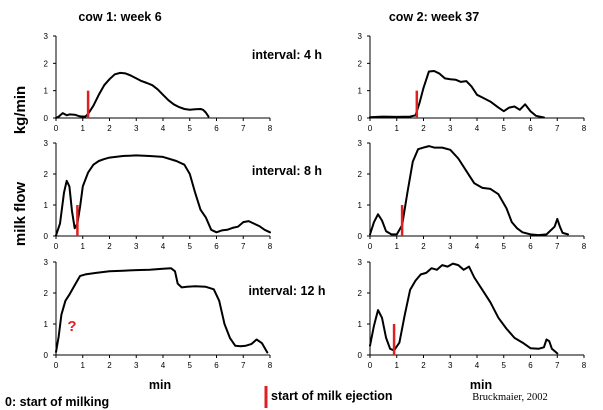 Image resolution: width=603 pixels, height=410 pixels. What do you see at coordinates (481, 385) in the screenshot?
I see `x-axis-label-cow-2: min` at bounding box center [481, 385].